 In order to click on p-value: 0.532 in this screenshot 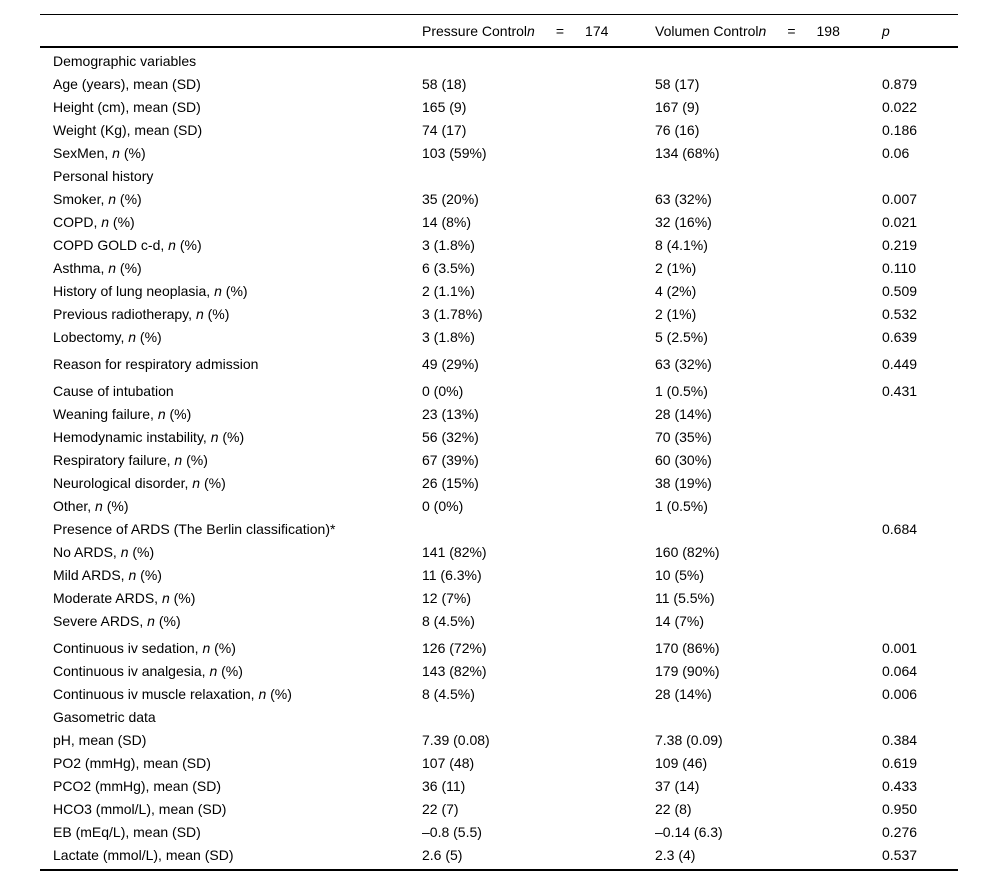, I will do `click(900, 314)`.